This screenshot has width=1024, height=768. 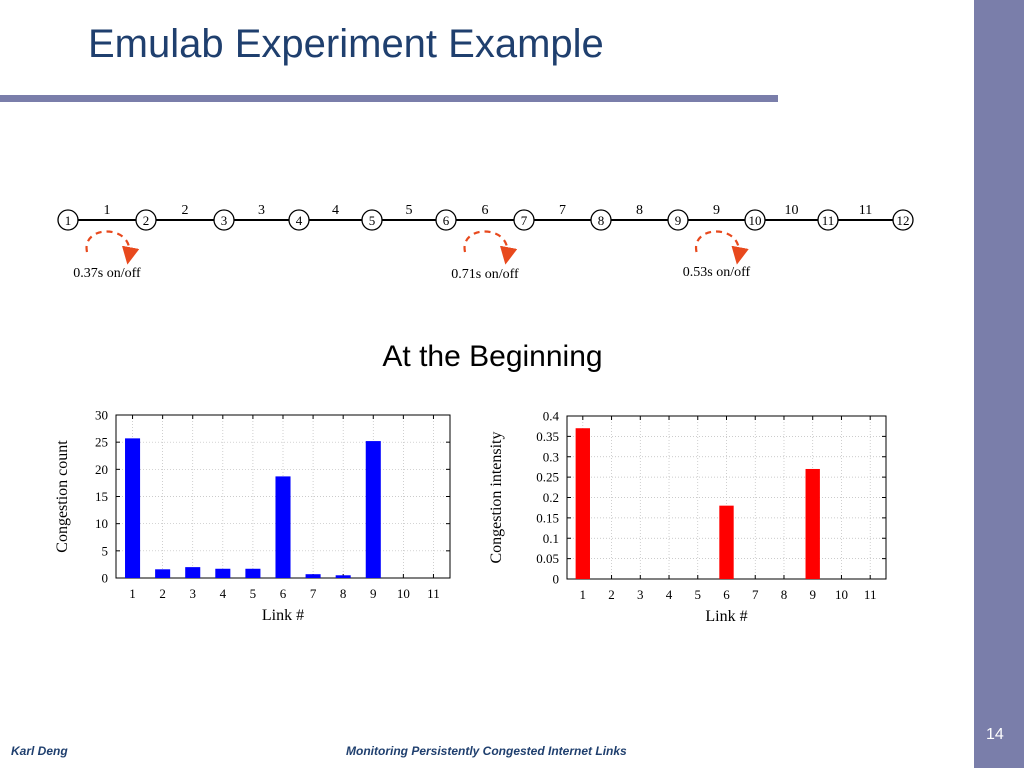 What do you see at coordinates (485, 210) in the screenshot?
I see `link-label: 6` at bounding box center [485, 210].